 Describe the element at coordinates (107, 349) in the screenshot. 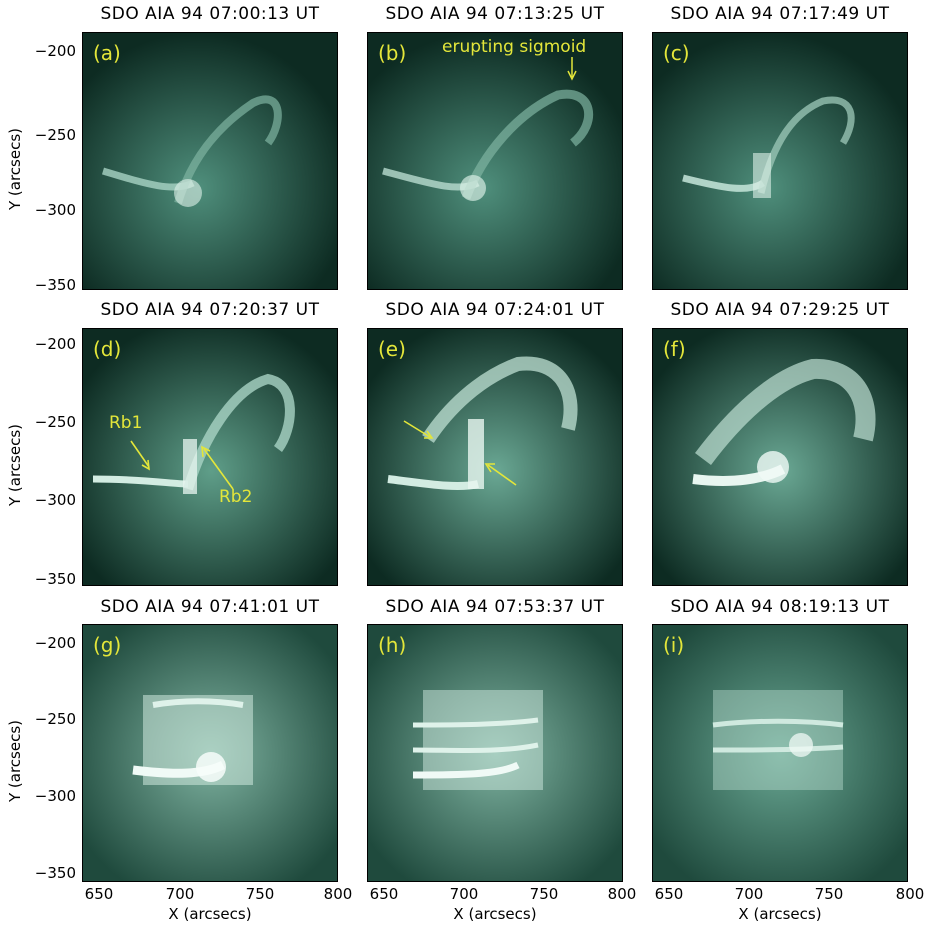

I see `panel-label-d: (d)` at that location.